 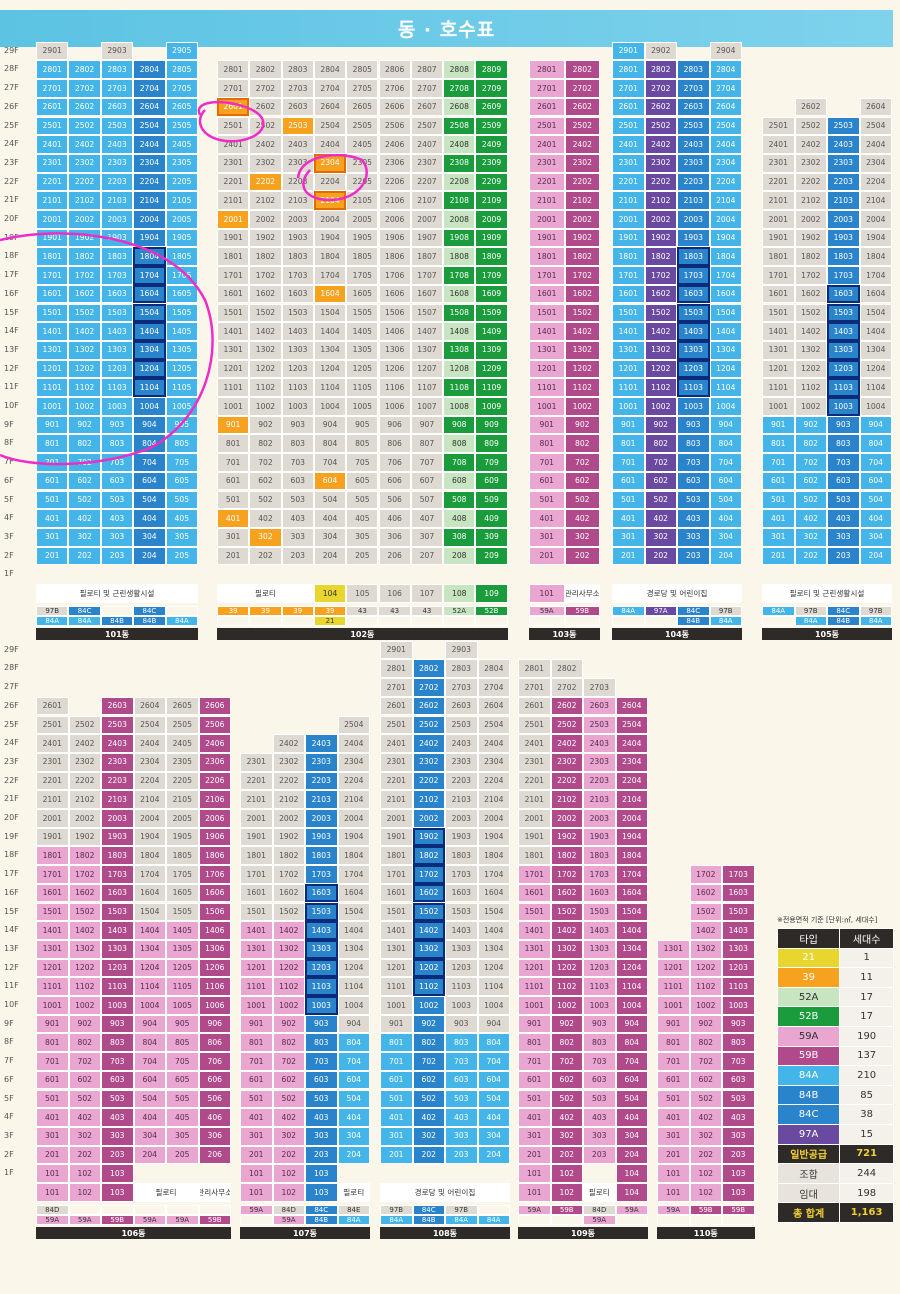 I want to click on unit-cell: 1901, so click(x=233, y=238).